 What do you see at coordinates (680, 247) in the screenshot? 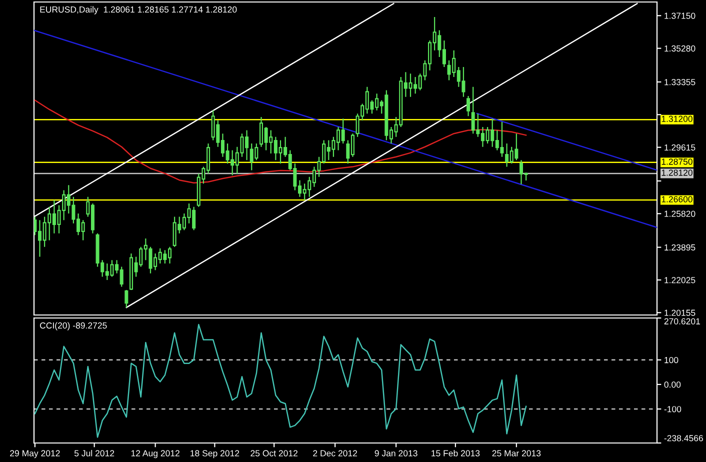
I see `y-tick-label: 1.23895` at bounding box center [680, 247].